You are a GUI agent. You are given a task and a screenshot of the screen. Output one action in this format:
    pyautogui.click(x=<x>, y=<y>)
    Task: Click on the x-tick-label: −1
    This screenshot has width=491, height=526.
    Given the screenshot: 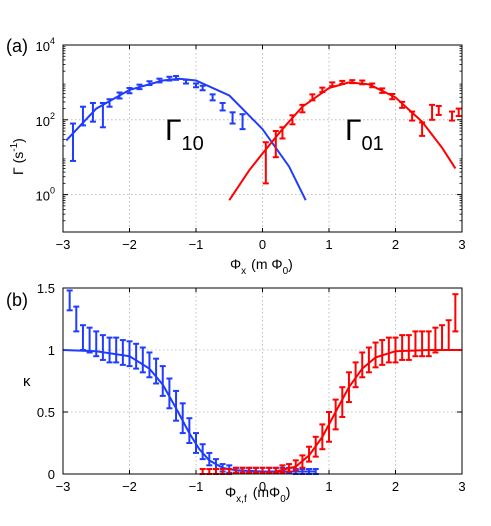 What is the action you would take?
    pyautogui.click(x=196, y=244)
    